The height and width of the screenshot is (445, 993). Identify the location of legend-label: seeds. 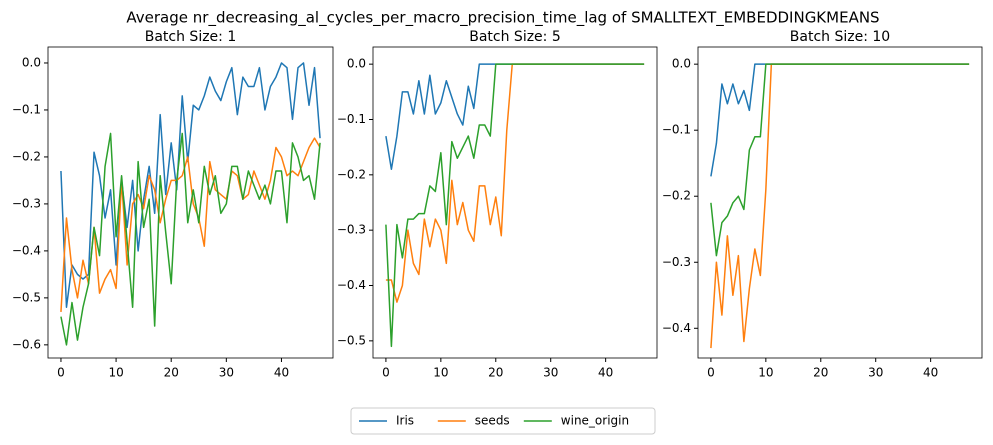
(492, 421).